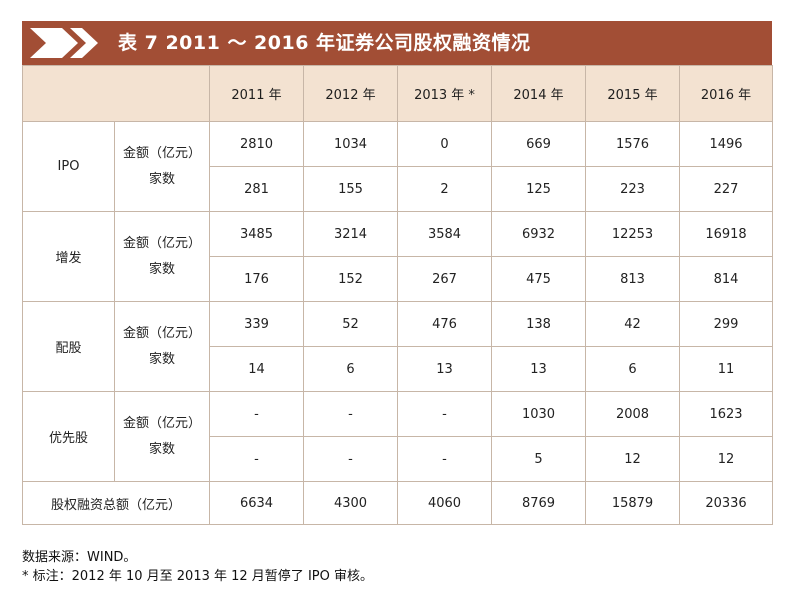 This screenshot has height=604, width=803. I want to click on year-header: 2015 年, so click(632, 93).